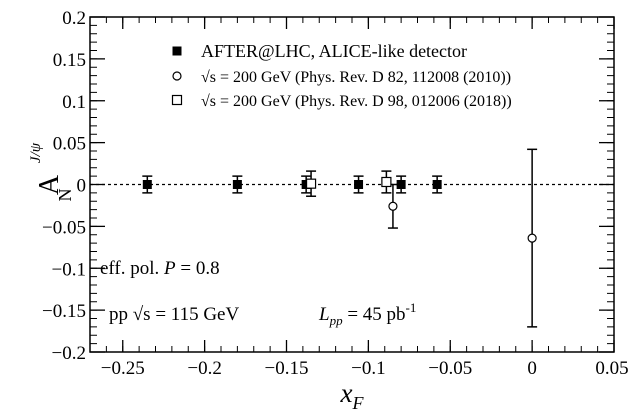  What do you see at coordinates (198, 268) in the screenshot?
I see `annotation-polarization-value: = 0.8` at bounding box center [198, 268].